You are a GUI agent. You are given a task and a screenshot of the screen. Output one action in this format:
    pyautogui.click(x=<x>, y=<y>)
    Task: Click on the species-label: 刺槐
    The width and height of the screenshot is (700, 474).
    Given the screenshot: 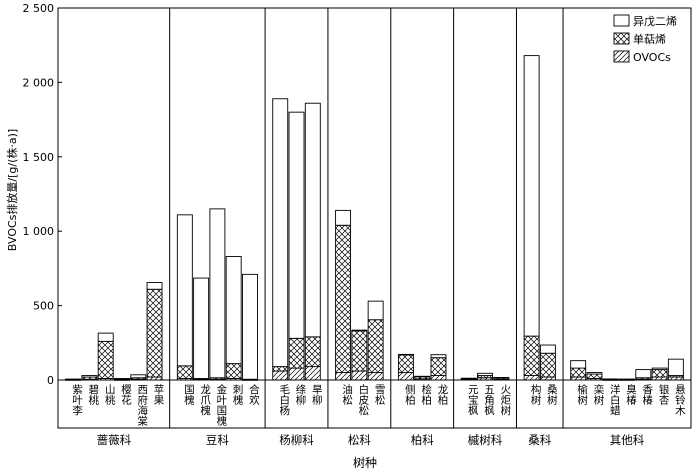 What is the action you would take?
    pyautogui.click(x=238, y=395)
    